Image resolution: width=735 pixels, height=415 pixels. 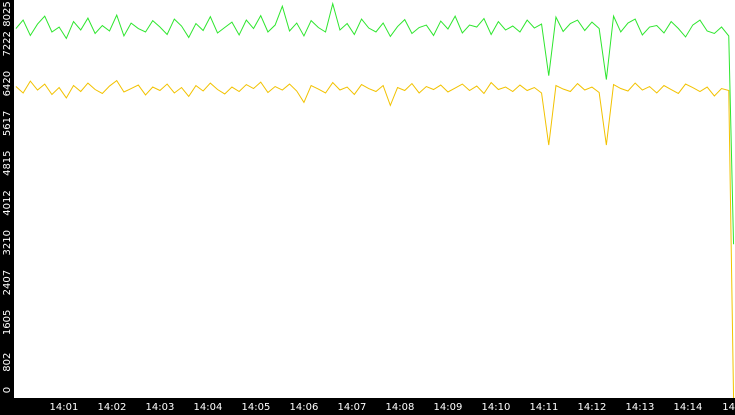 What do you see at coordinates (728, 407) in the screenshot?
I see `x-tick-label: 14` at bounding box center [728, 407].